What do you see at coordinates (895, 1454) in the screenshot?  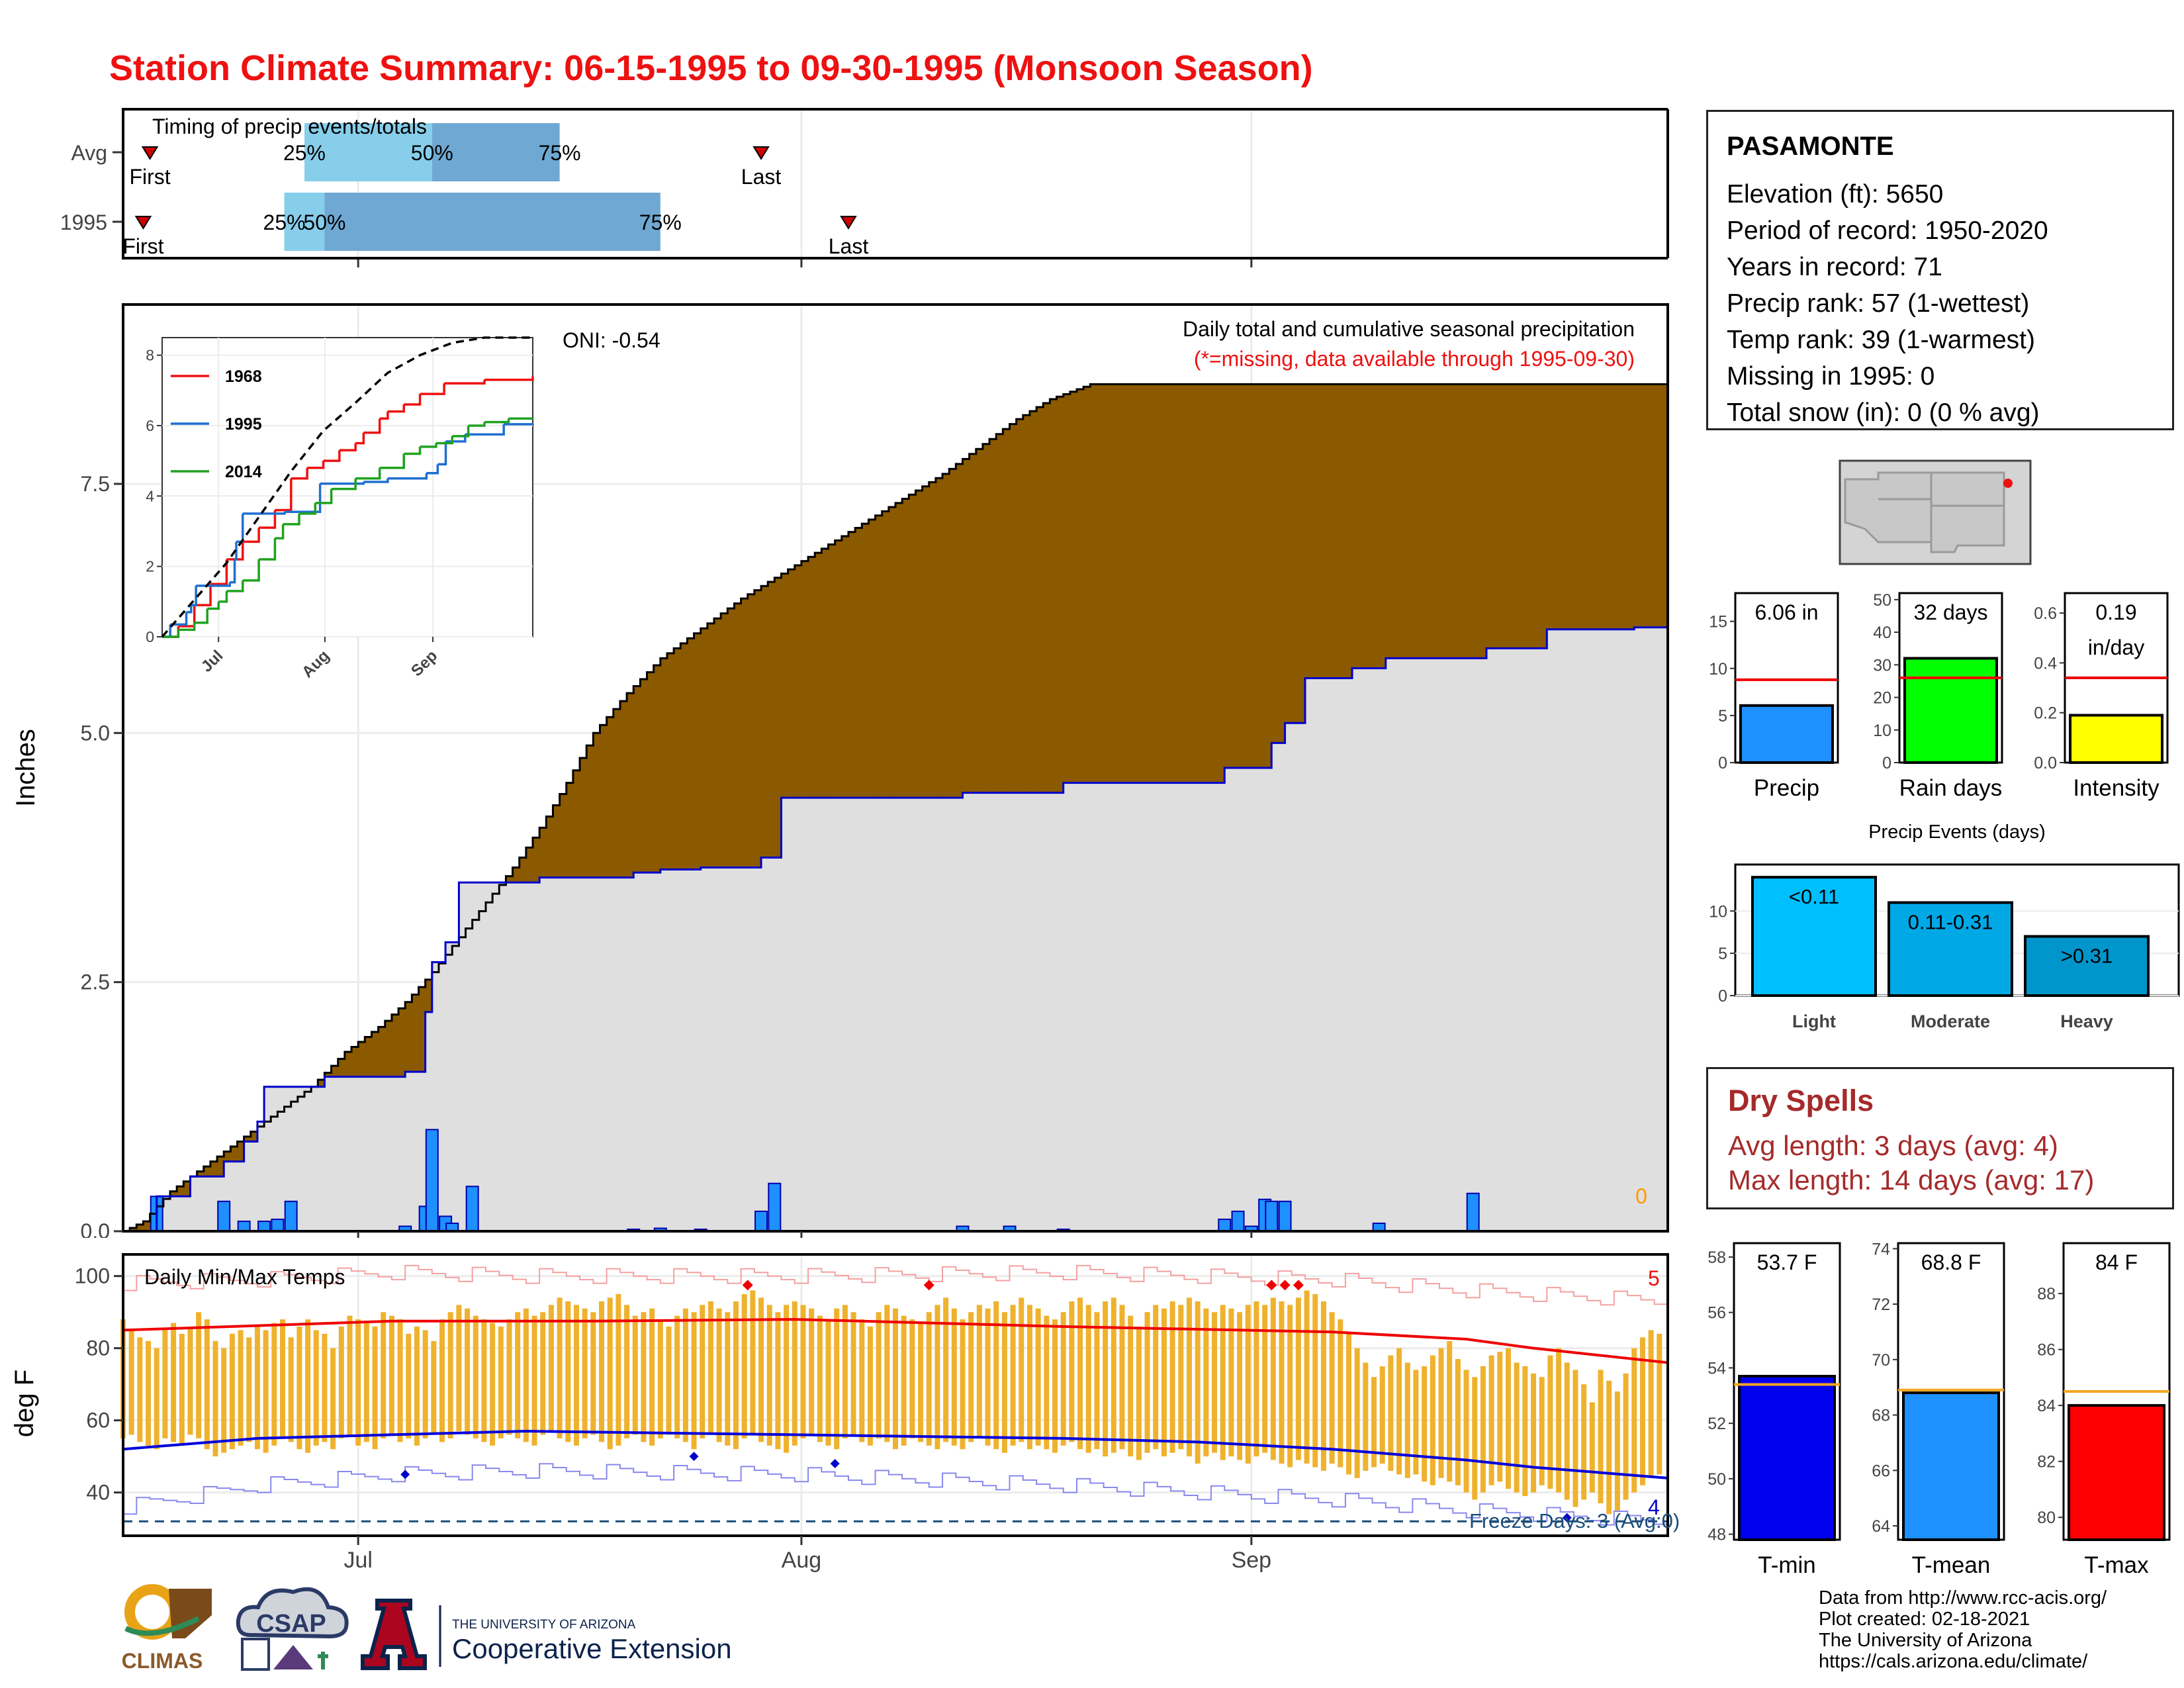 I see `avg-low-line` at bounding box center [895, 1454].